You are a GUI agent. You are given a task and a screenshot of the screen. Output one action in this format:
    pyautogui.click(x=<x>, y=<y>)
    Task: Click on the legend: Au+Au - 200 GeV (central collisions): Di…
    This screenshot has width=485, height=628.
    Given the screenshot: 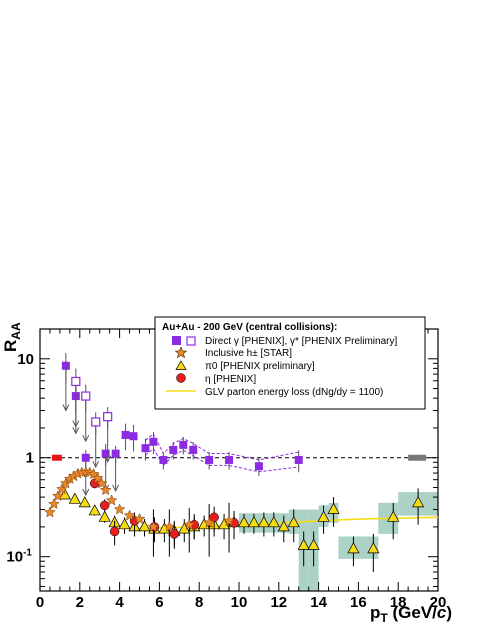 What is the action you would take?
    pyautogui.click(x=290, y=363)
    